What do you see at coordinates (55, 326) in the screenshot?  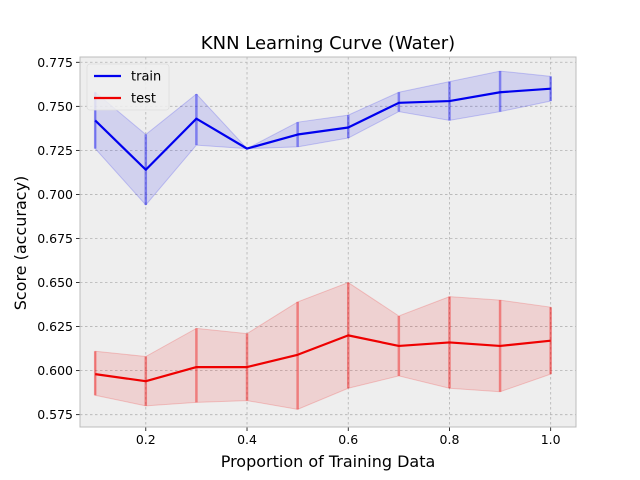 I see `y-tick-label: 0.625` at bounding box center [55, 326].